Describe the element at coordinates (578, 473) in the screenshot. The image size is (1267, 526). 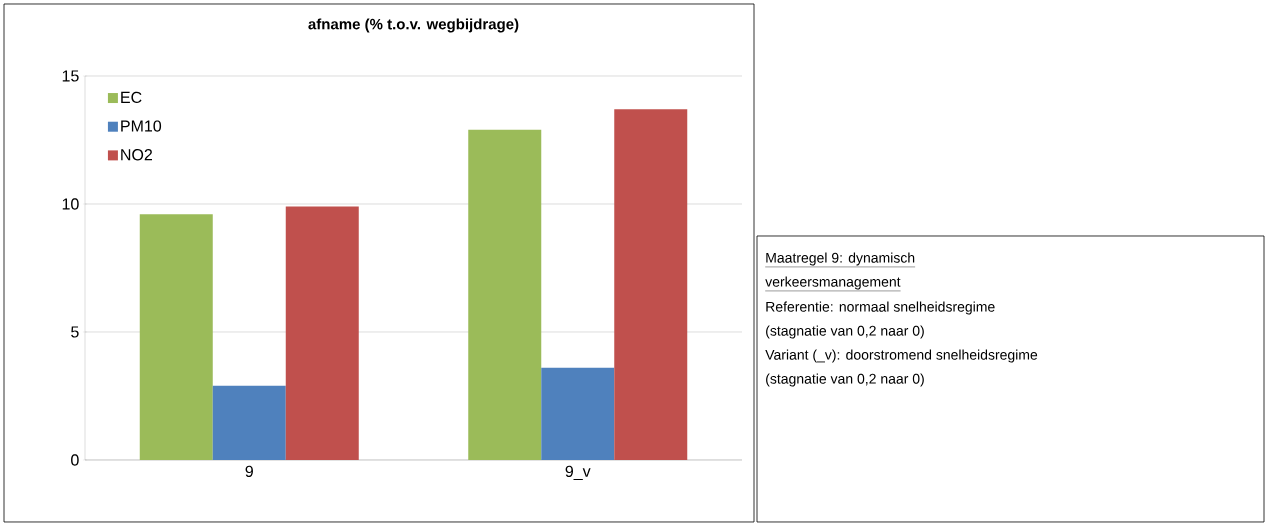
I see `x-tick-label: 9_v` at that location.